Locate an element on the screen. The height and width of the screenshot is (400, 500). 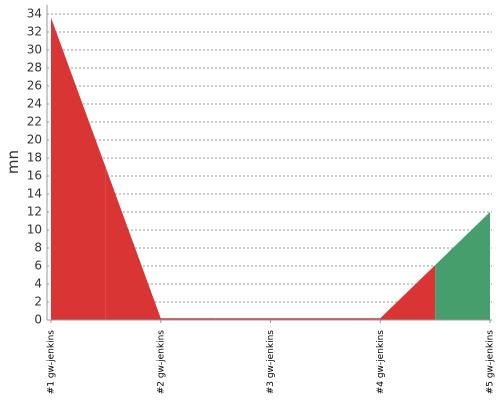
x-tick-label: #3 gw-jenkins is located at coordinates (271, 362).